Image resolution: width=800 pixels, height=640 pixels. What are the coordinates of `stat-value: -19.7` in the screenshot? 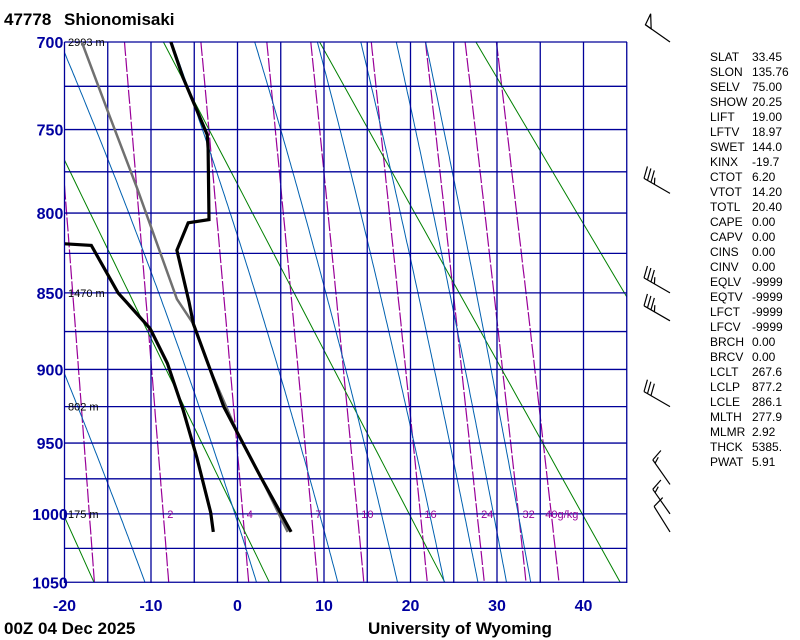 It's located at (766, 162).